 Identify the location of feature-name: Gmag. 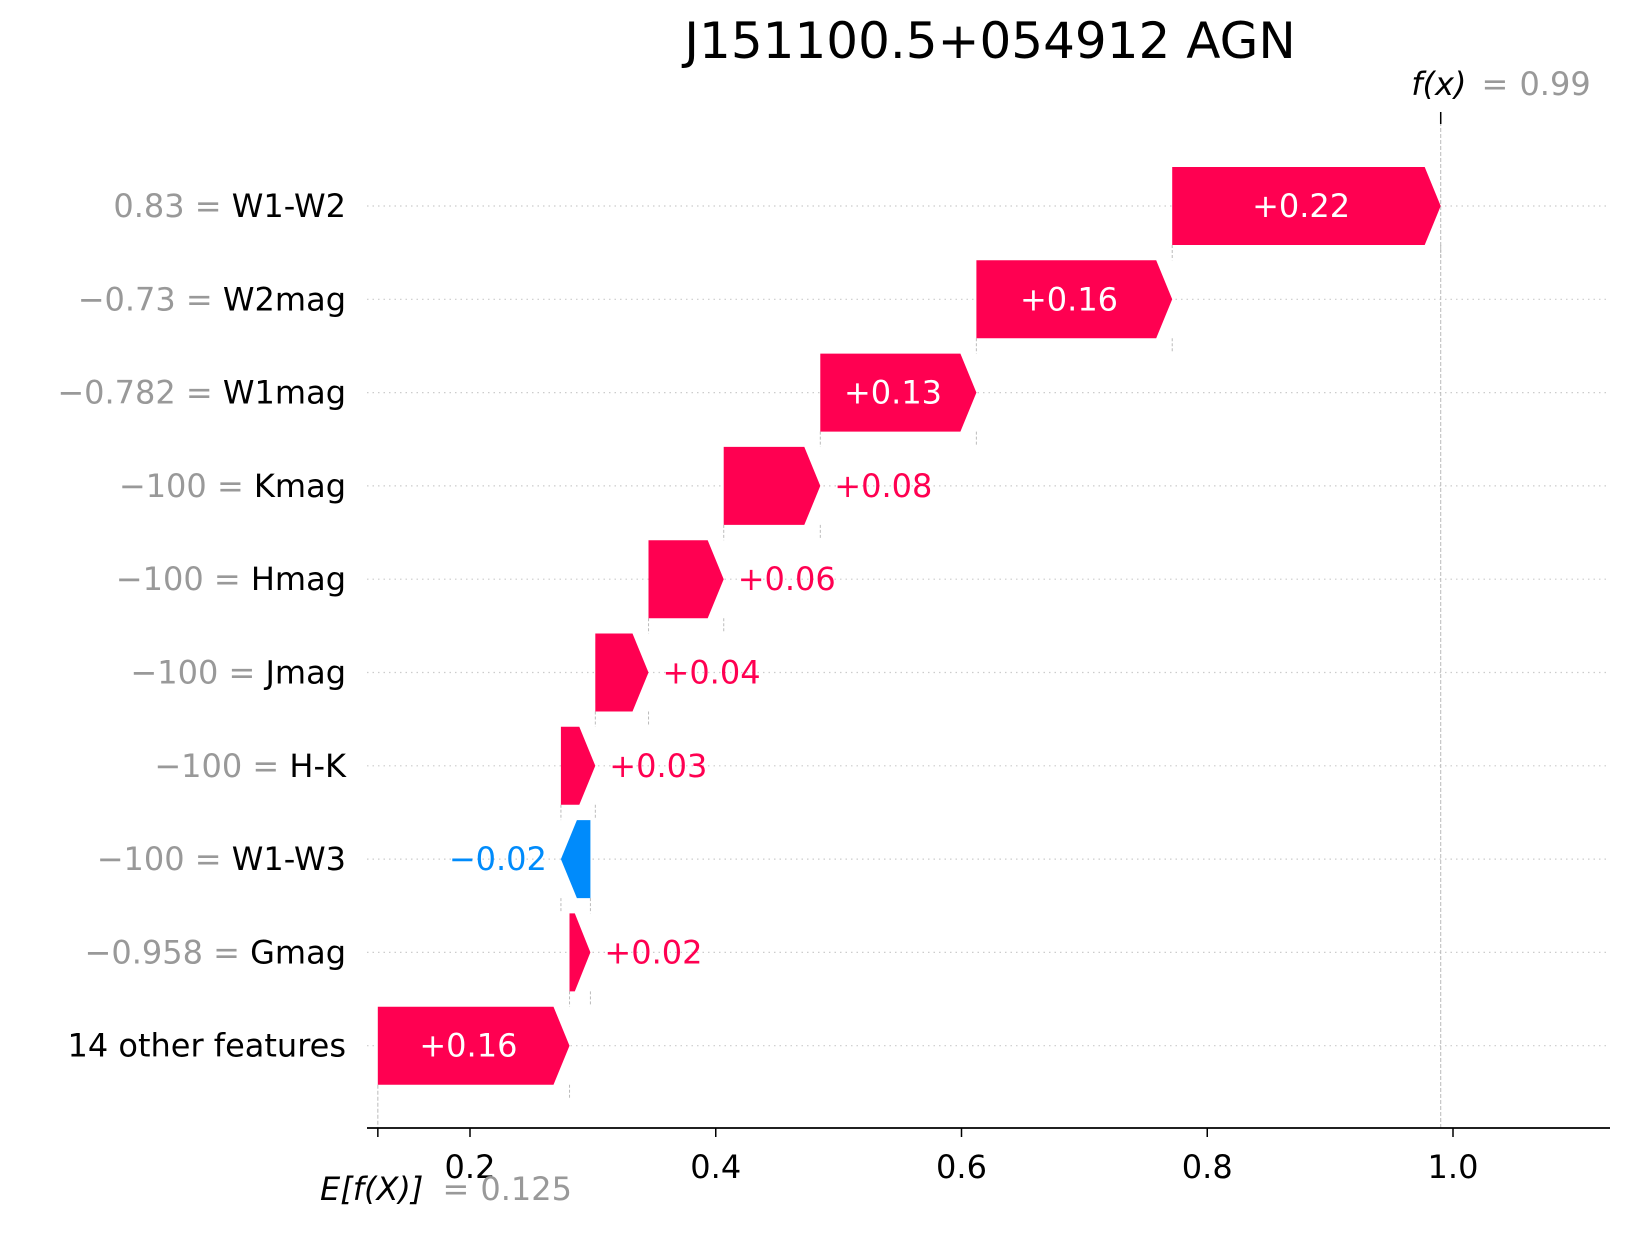
(298, 952).